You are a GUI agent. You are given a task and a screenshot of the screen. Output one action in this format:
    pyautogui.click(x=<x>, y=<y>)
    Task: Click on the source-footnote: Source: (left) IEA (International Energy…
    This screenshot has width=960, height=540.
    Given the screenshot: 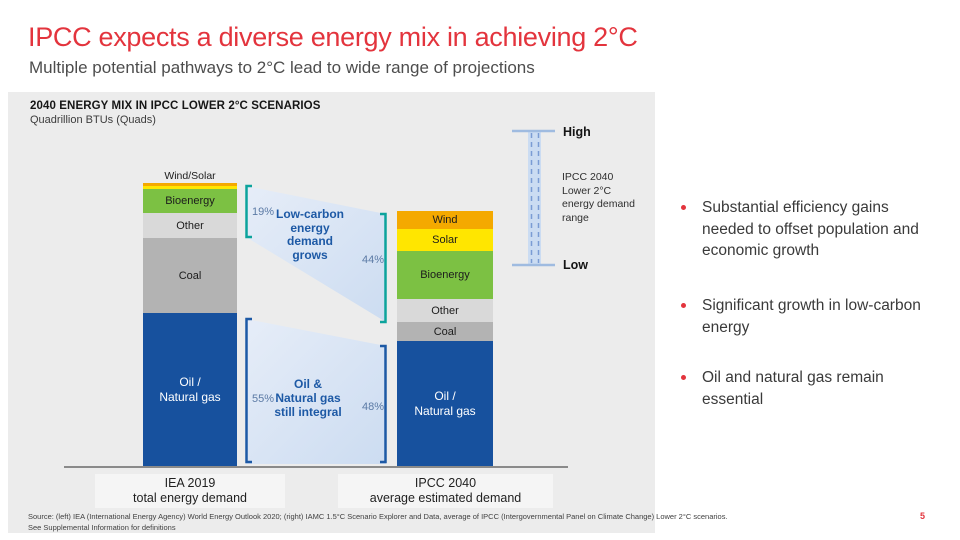 What is the action you would take?
    pyautogui.click(x=398, y=522)
    